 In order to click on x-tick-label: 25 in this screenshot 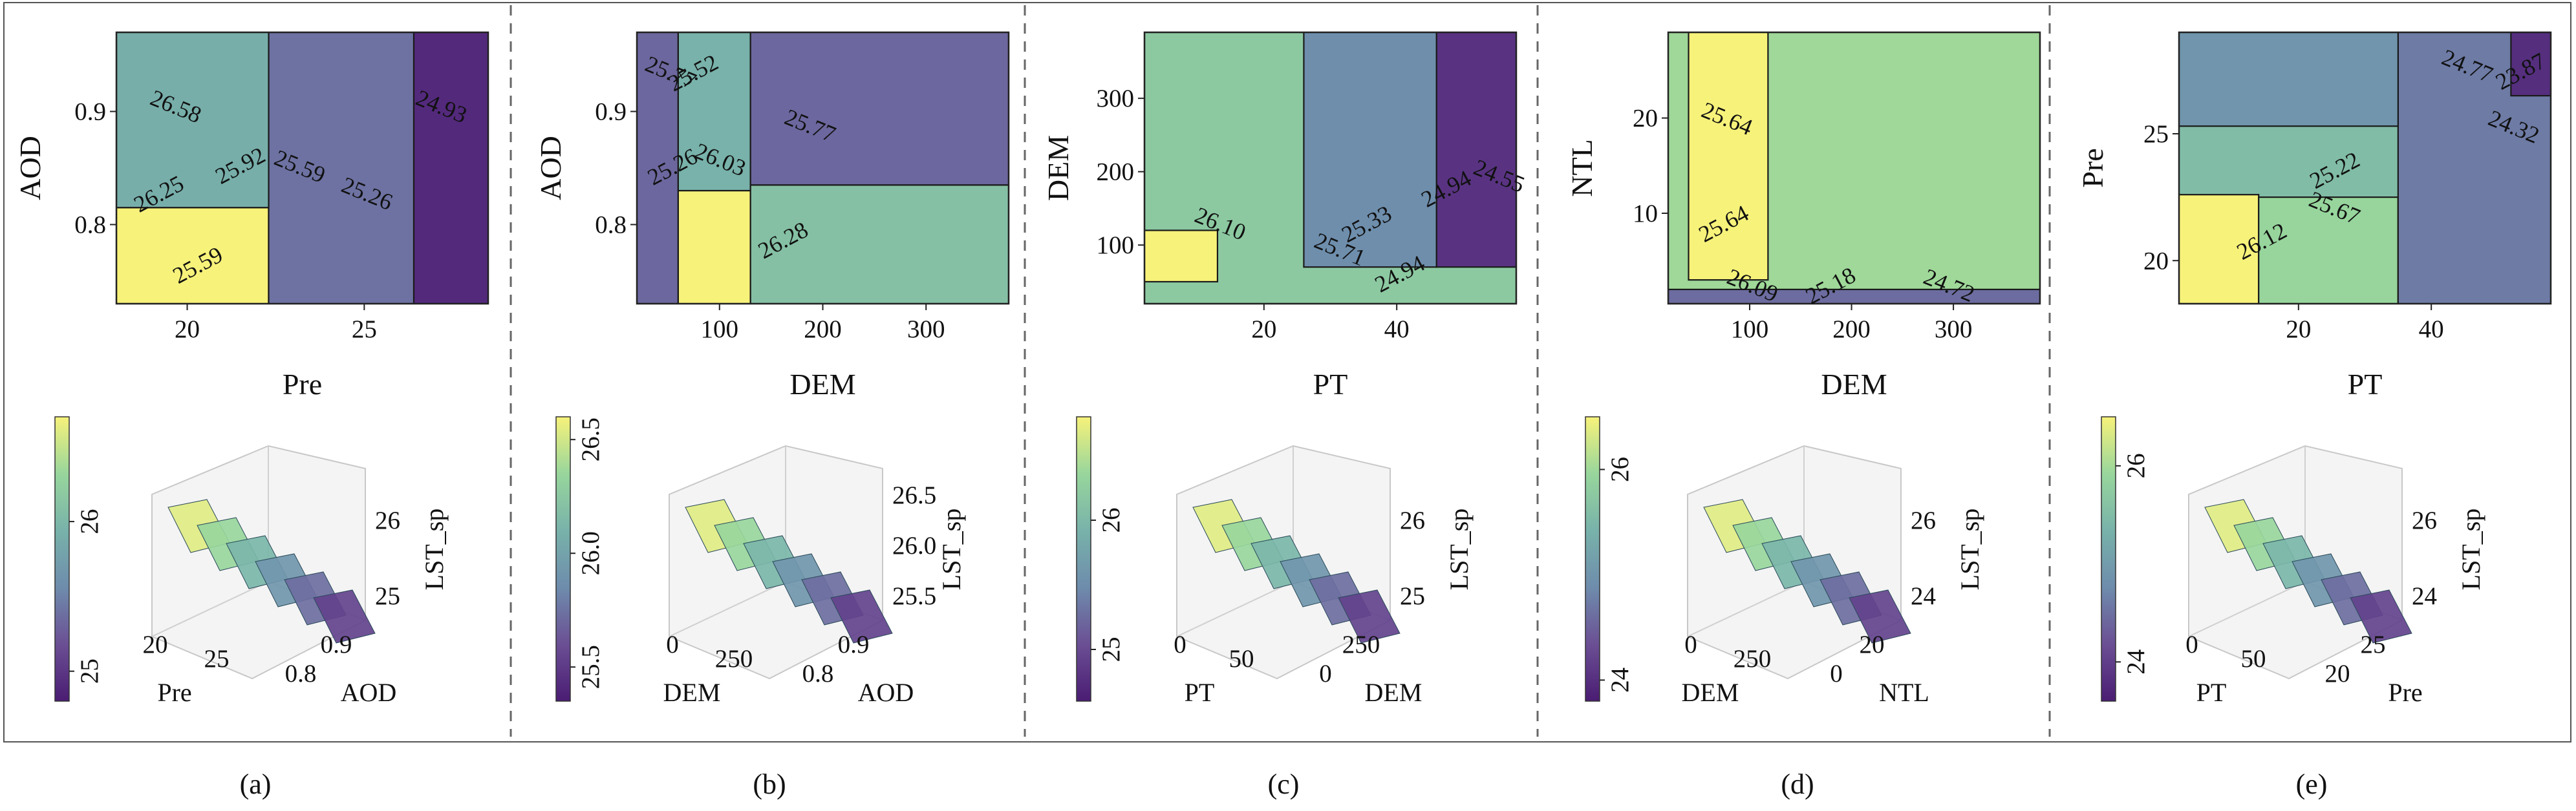, I will do `click(364, 329)`.